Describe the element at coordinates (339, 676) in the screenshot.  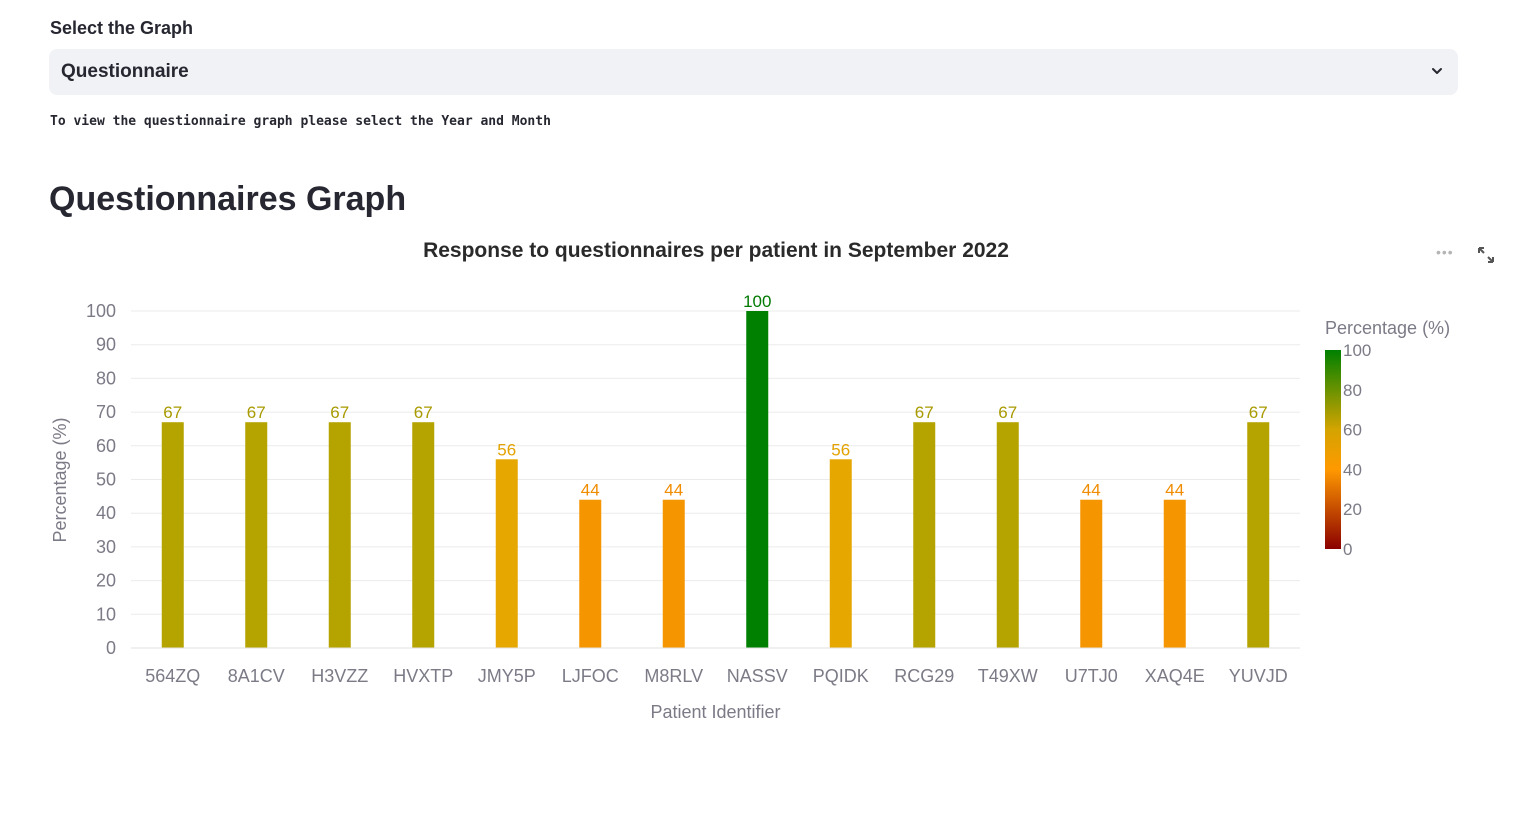
I see `x-tick-label-H3VZZ: H3VZZ` at that location.